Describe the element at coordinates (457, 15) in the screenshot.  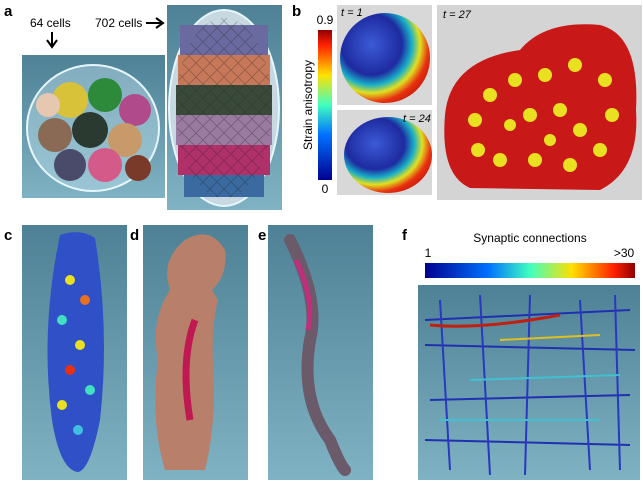
I see `time-label: t = 27` at that location.